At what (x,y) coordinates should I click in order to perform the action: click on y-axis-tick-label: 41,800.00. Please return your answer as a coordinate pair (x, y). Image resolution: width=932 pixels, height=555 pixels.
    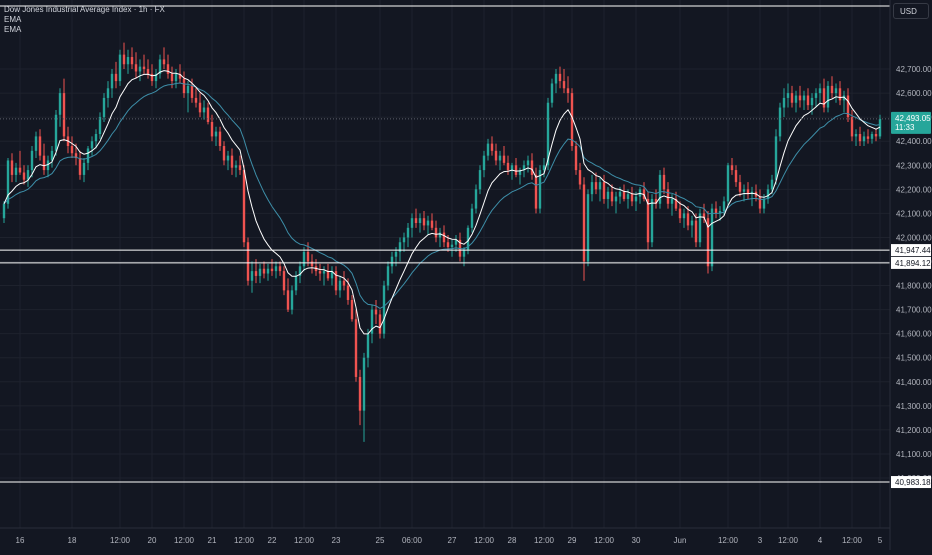
    Looking at the image, I should click on (914, 286).